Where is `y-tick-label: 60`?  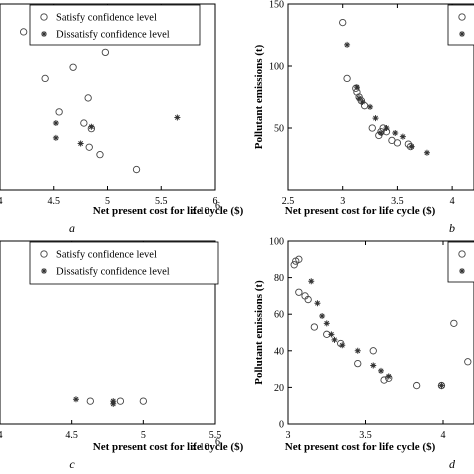 y-tick-label: 60 is located at coordinates (279, 315).